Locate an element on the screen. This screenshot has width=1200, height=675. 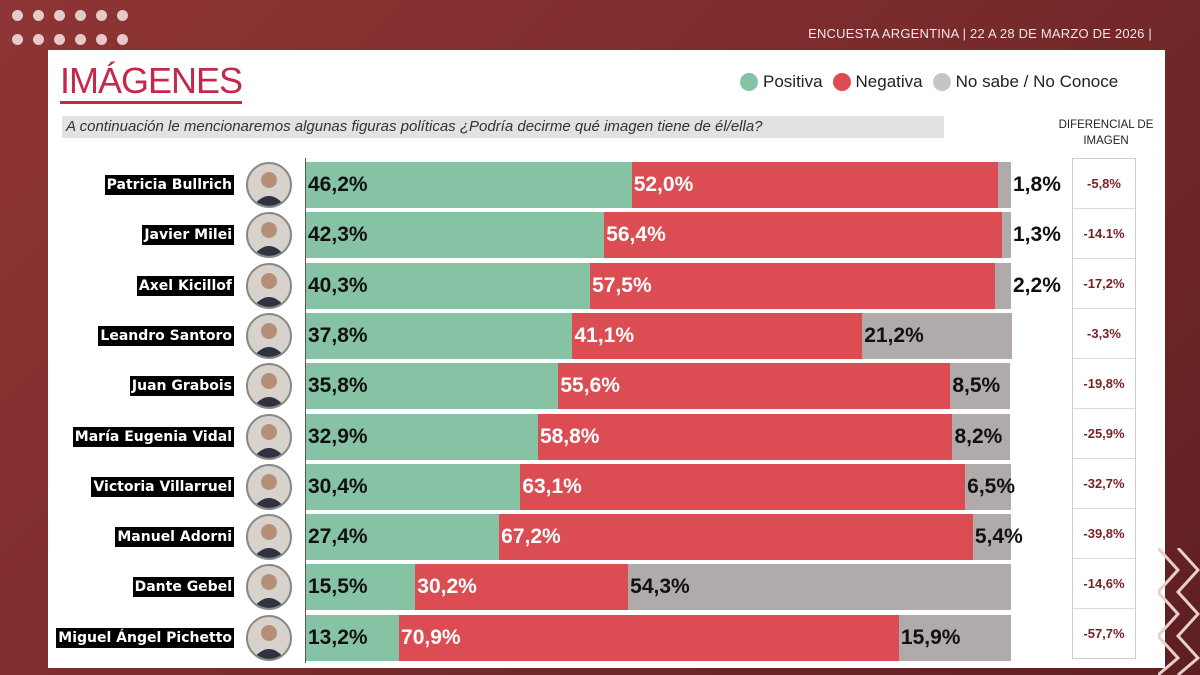
diff-column-header: DIFERENCIAL DE IMAGEN is located at coordinates (1106, 133).